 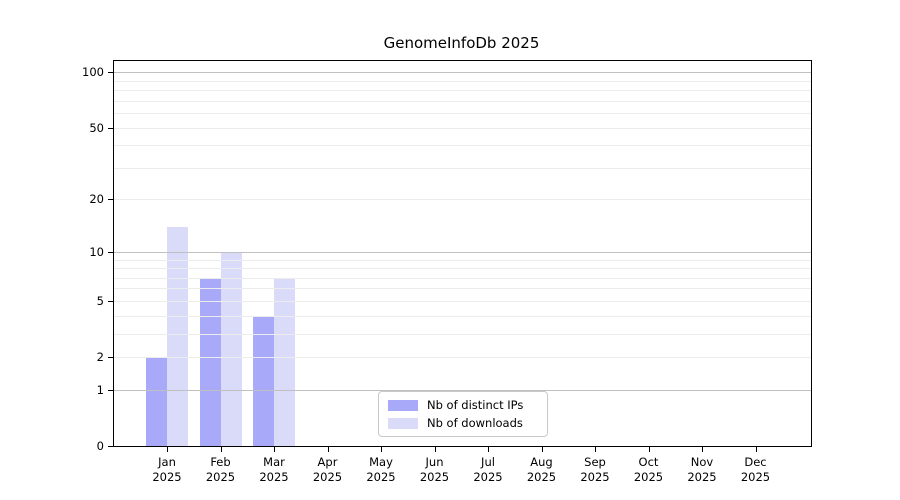 I want to click on x-tick-label-apr-2025: Apr 2025, so click(x=327, y=469).